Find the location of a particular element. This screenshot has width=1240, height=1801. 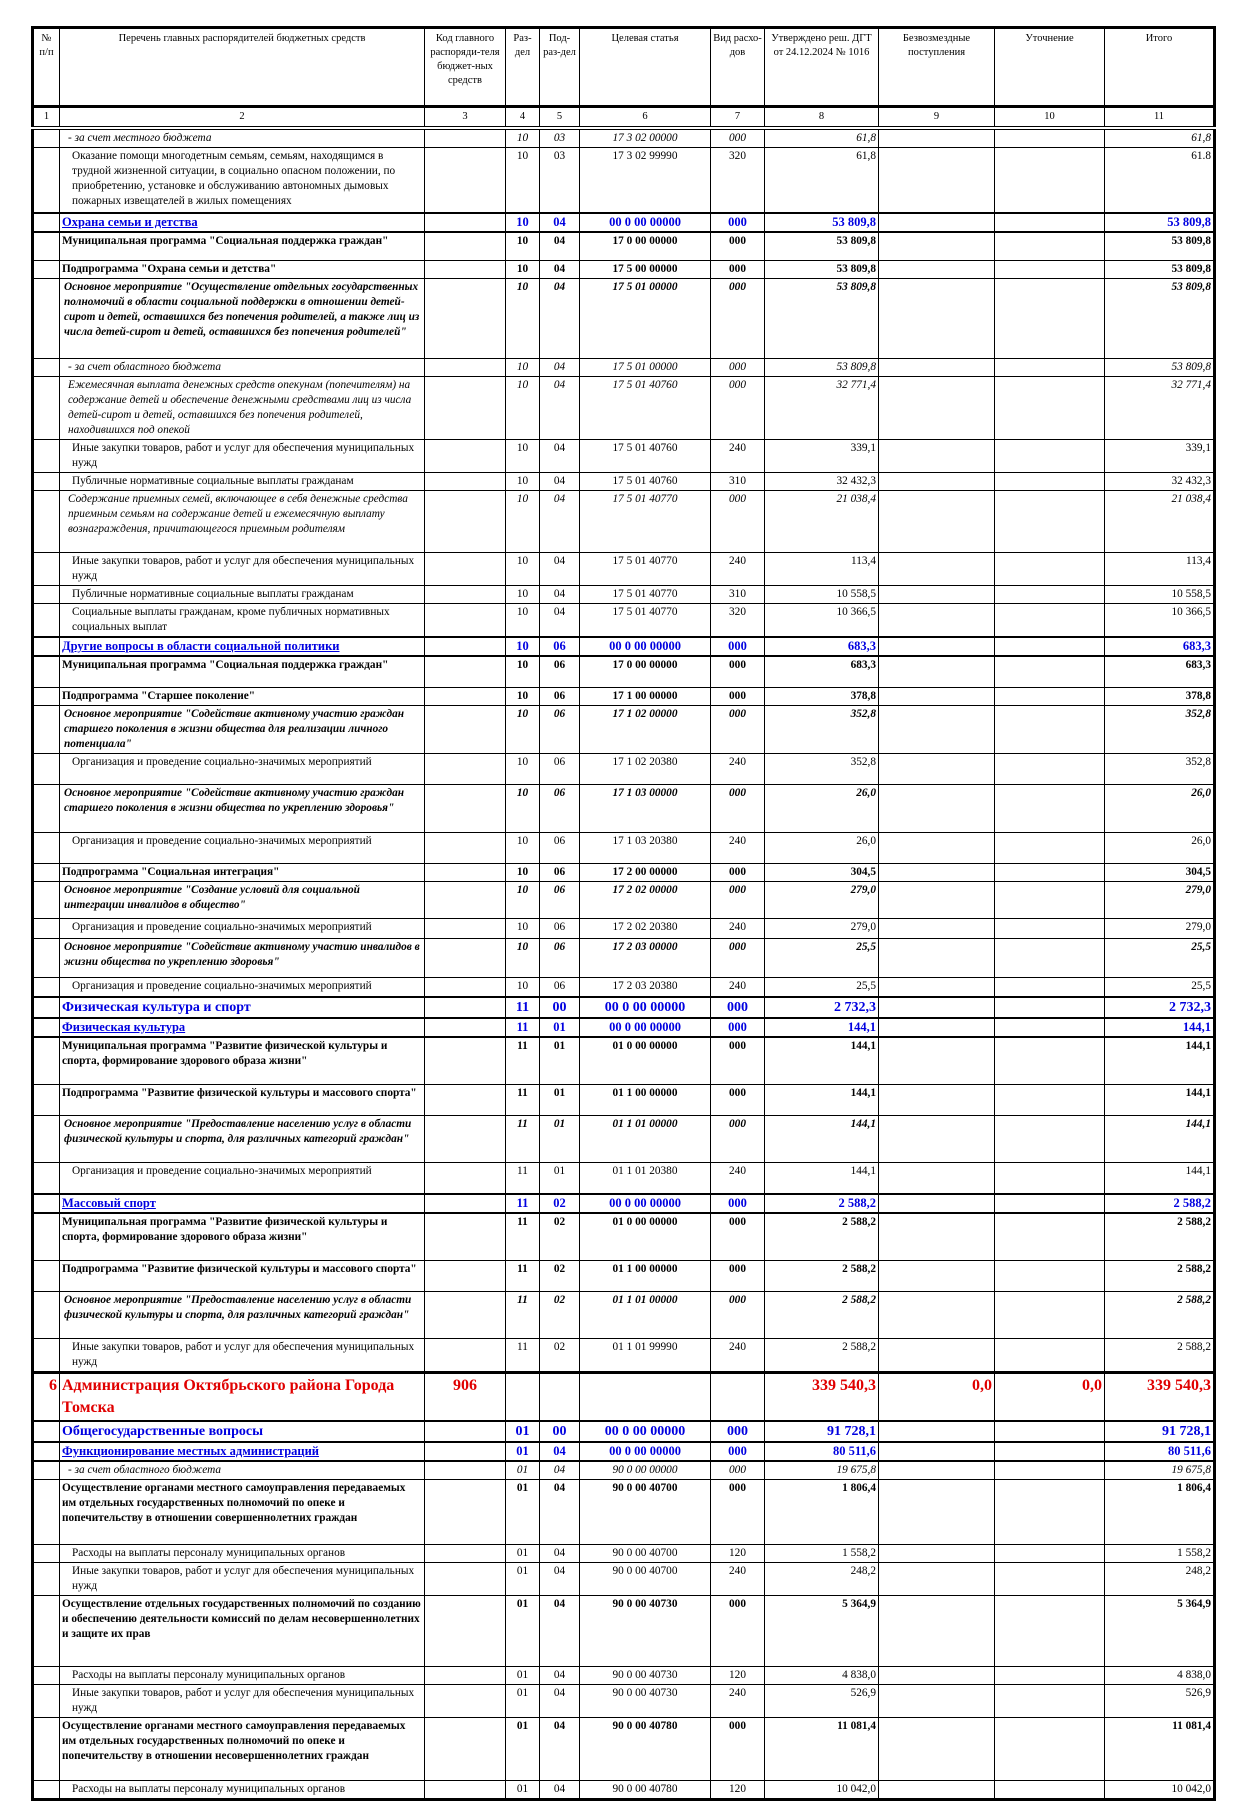

section-cell: 11 is located at coordinates (522, 1275).